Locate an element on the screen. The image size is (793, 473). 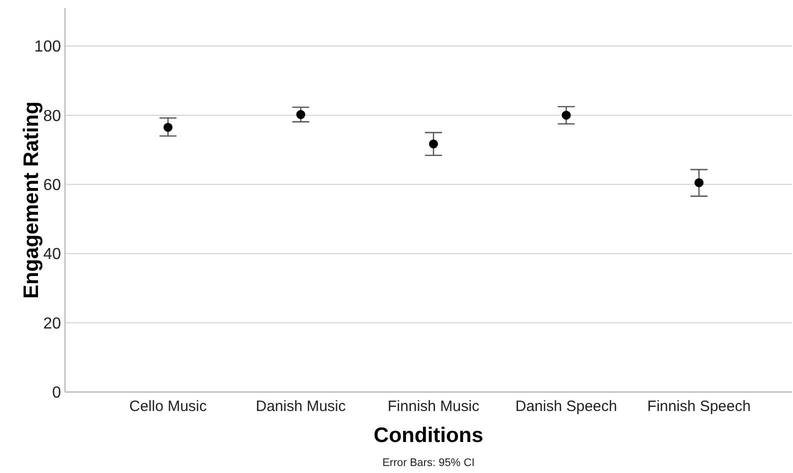
x-tick-label: Cello Music is located at coordinates (168, 406).